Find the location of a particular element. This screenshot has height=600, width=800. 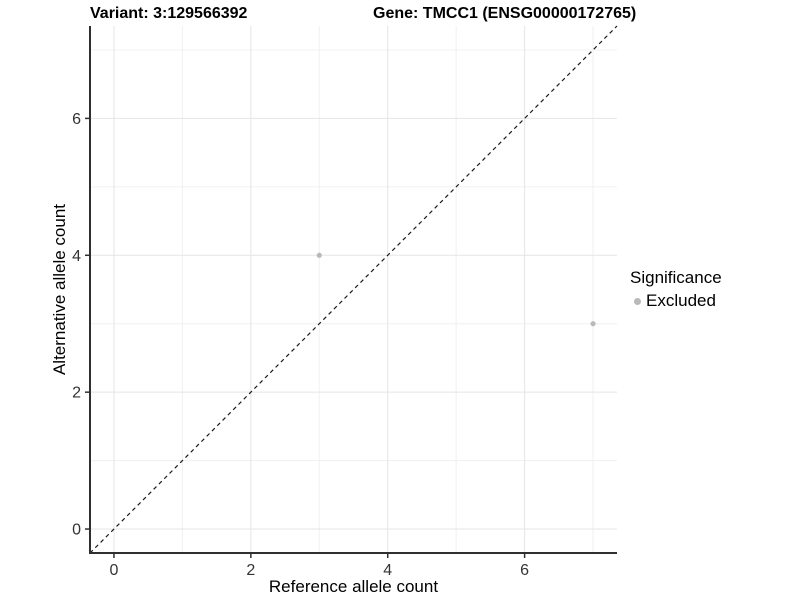

x-tick-label: 2 is located at coordinates (250, 570).